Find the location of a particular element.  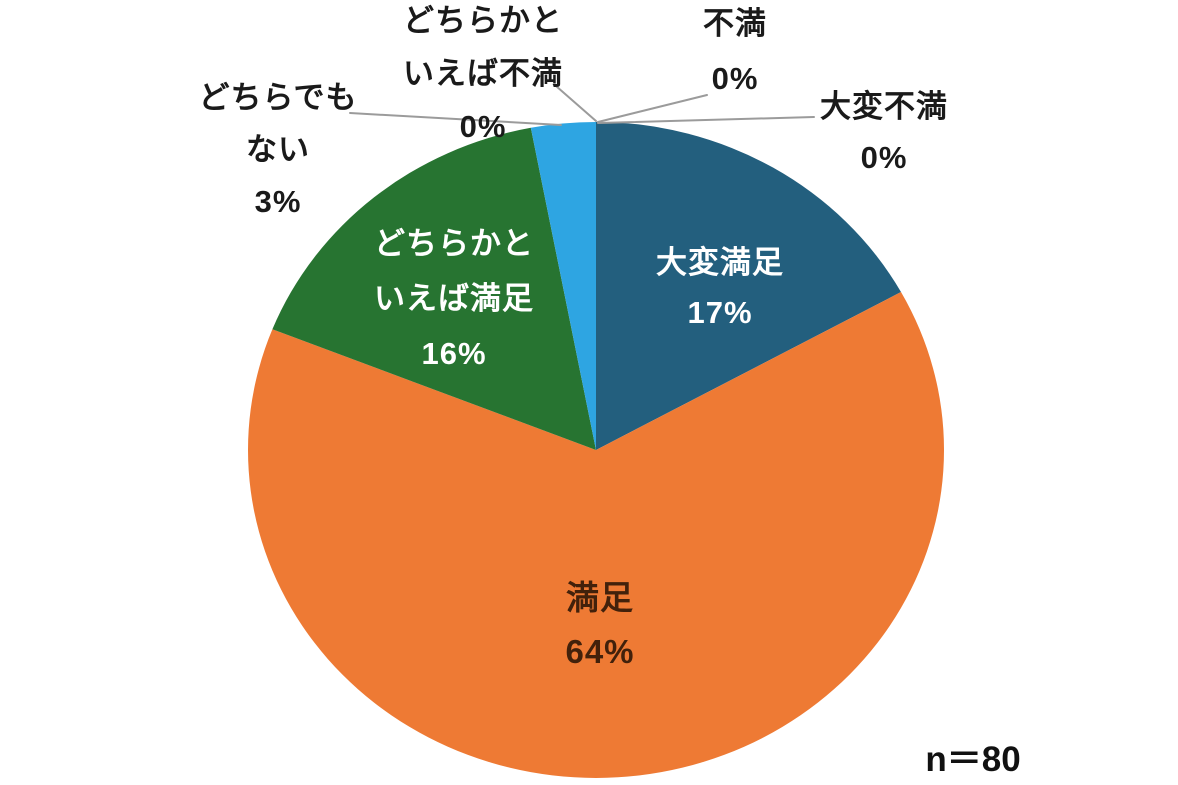

label-percent: 17% is located at coordinates (720, 312).